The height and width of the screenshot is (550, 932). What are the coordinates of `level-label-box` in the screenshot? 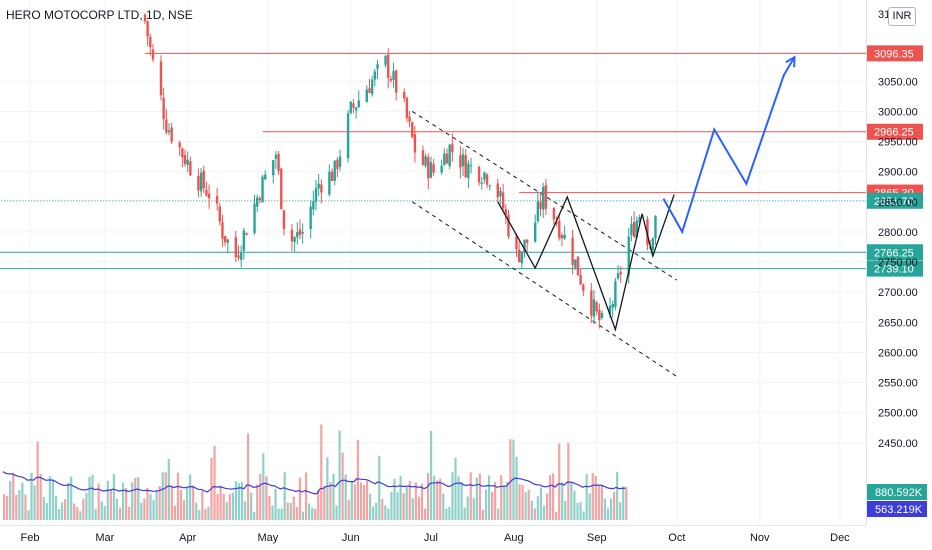 It's located at (895, 268).